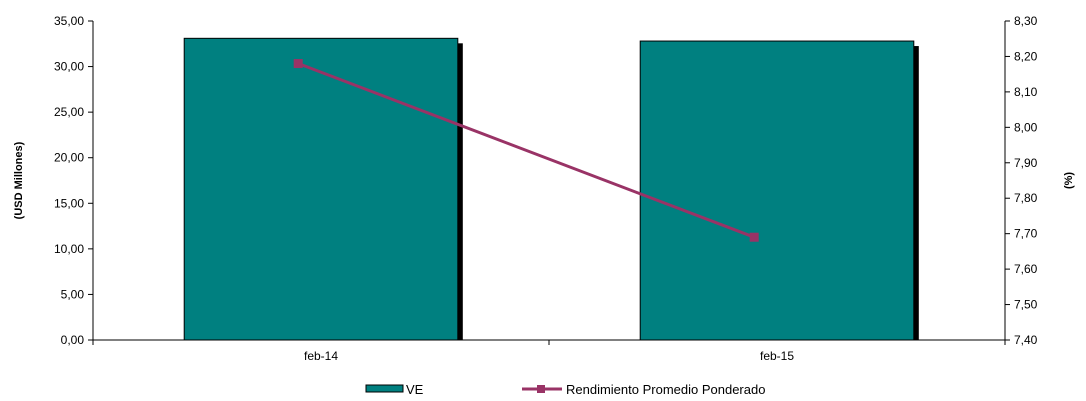  What do you see at coordinates (1069, 180) in the screenshot?
I see `y2-axis-title: (%)` at bounding box center [1069, 180].